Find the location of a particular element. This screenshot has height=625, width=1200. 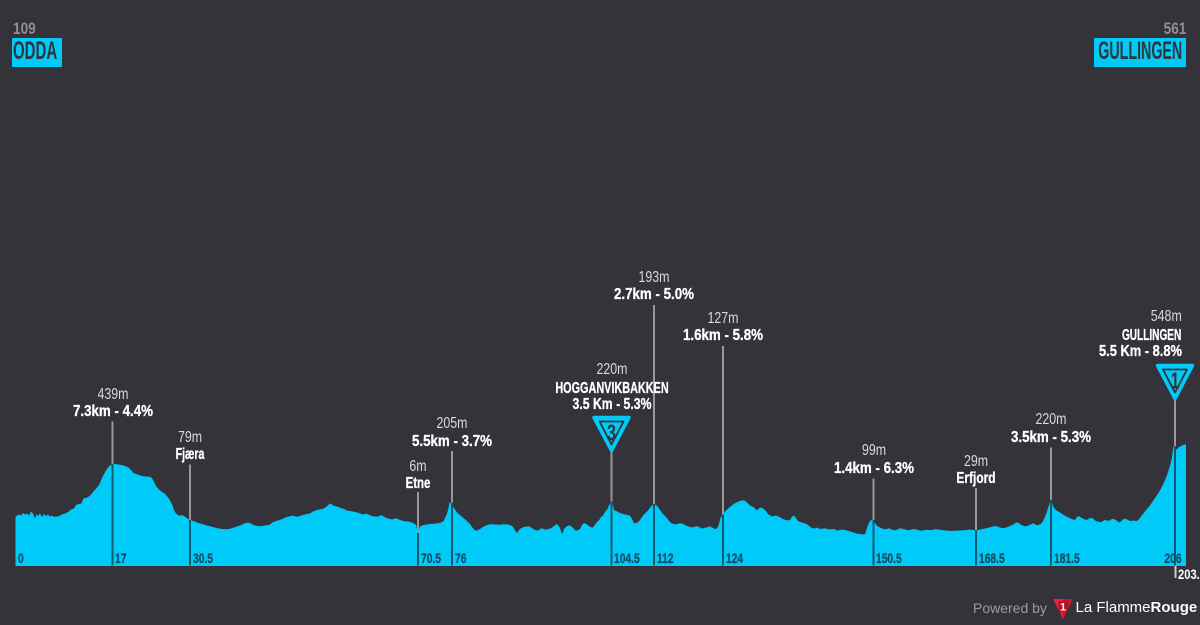

svg-text: 3 is located at coordinates (611, 433).